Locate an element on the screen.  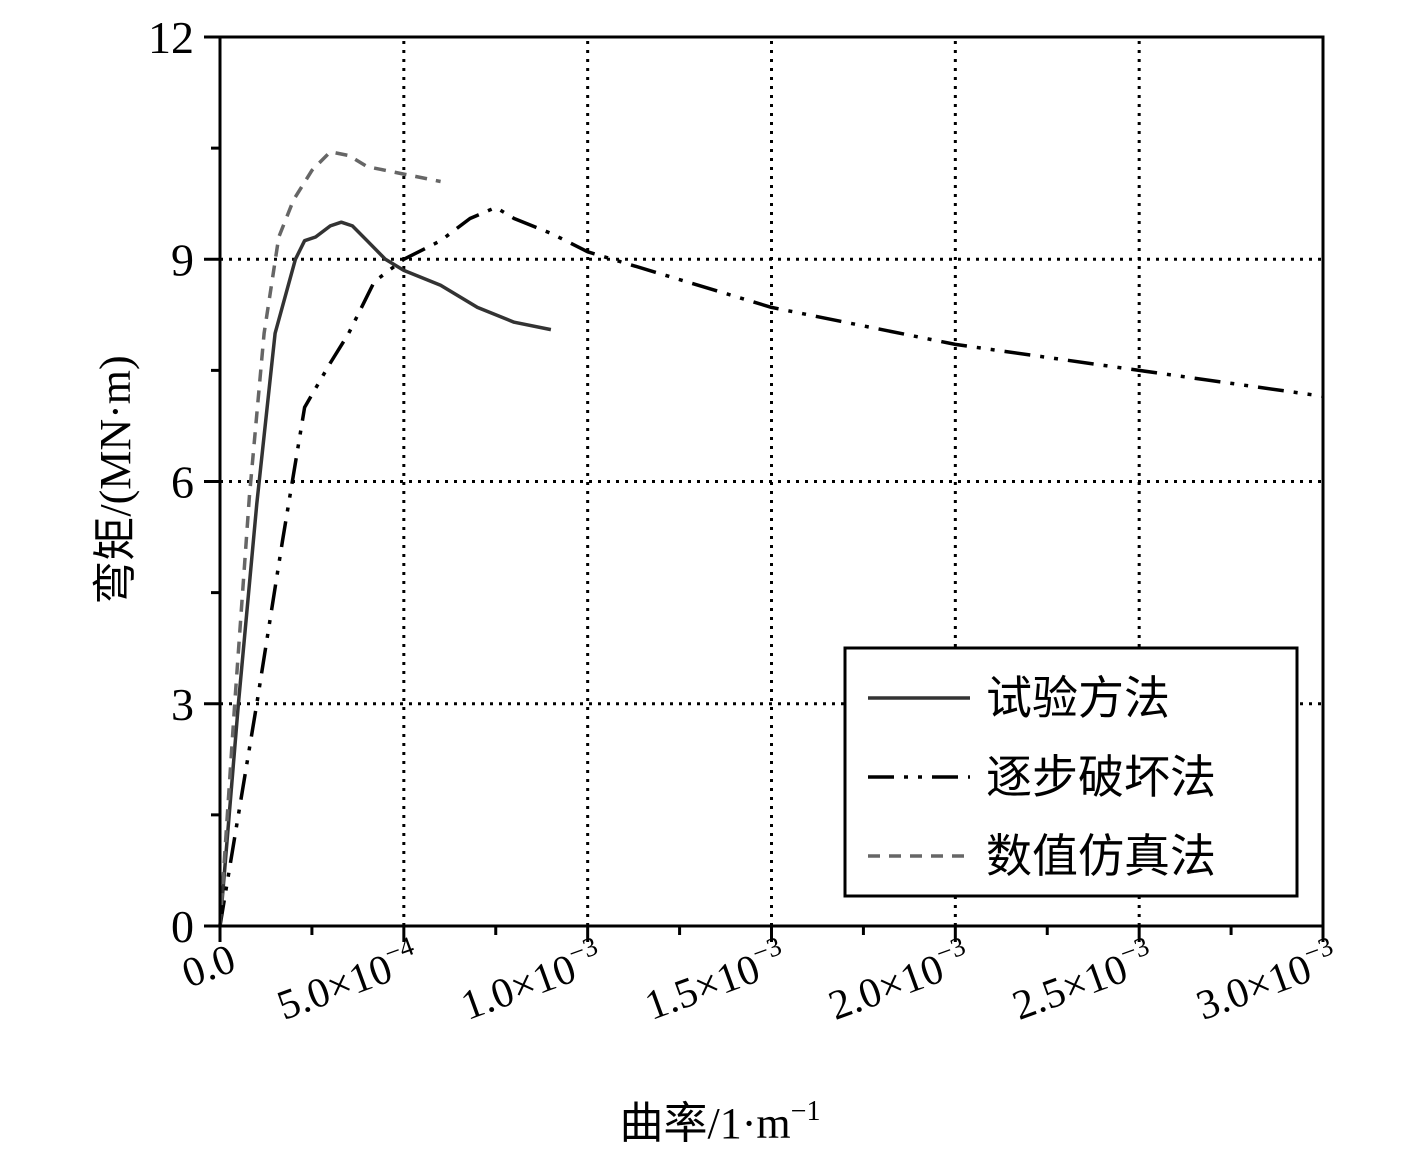
y-tick-label-4: 12 is located at coordinates (171, 37).